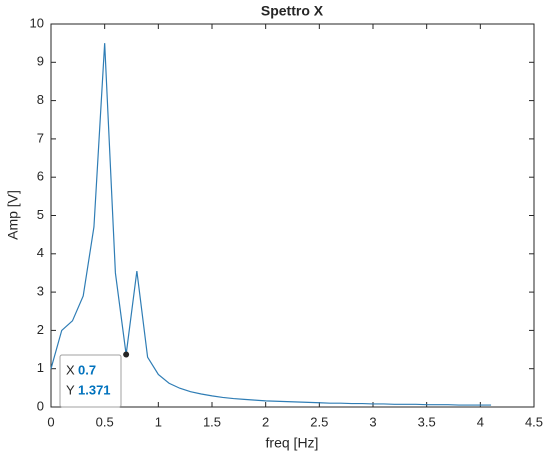 Image resolution: width=550 pixels, height=463 pixels. What do you see at coordinates (480, 421) in the screenshot?
I see `x-tick-label: 4` at bounding box center [480, 421].